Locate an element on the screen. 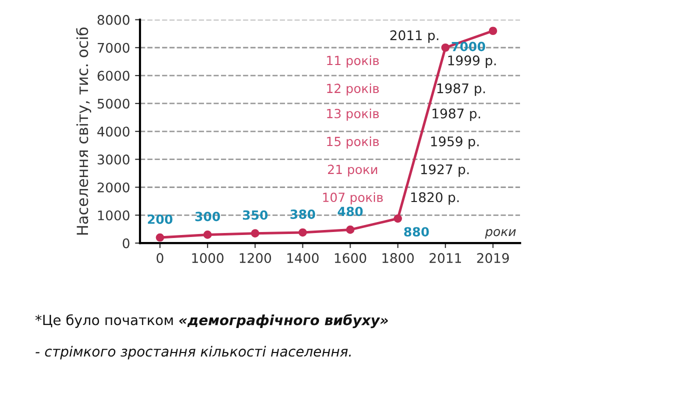 The image size is (700, 394). x-tick-label: 1000 is located at coordinates (208, 258).